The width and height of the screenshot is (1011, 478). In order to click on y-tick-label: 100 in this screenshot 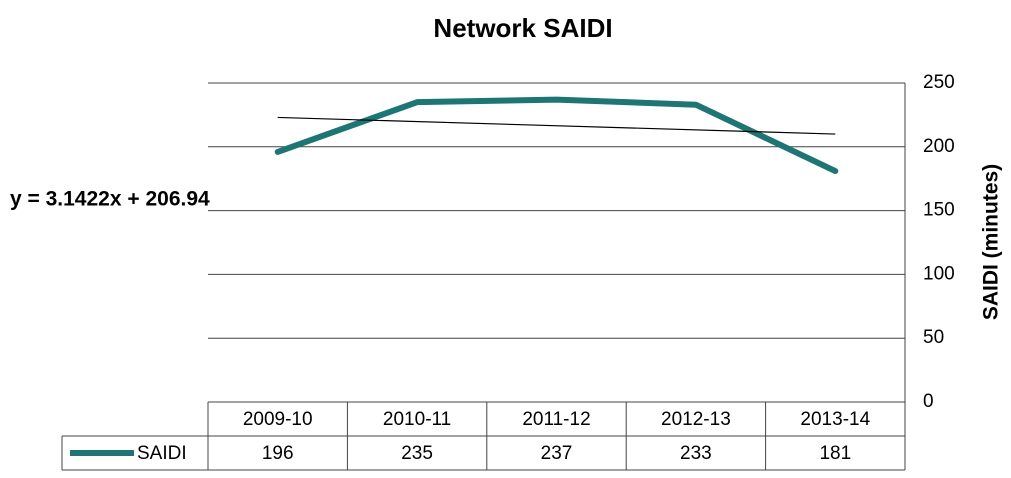, I will do `click(939, 273)`.